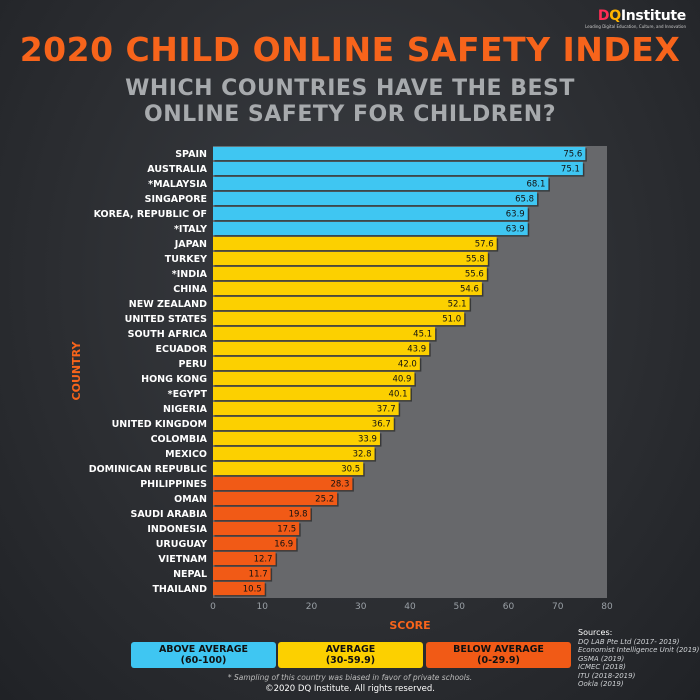 Image resolution: width=700 pixels, height=700 pixels. What do you see at coordinates (190, 289) in the screenshot?
I see `category-label: CHINA` at bounding box center [190, 289].